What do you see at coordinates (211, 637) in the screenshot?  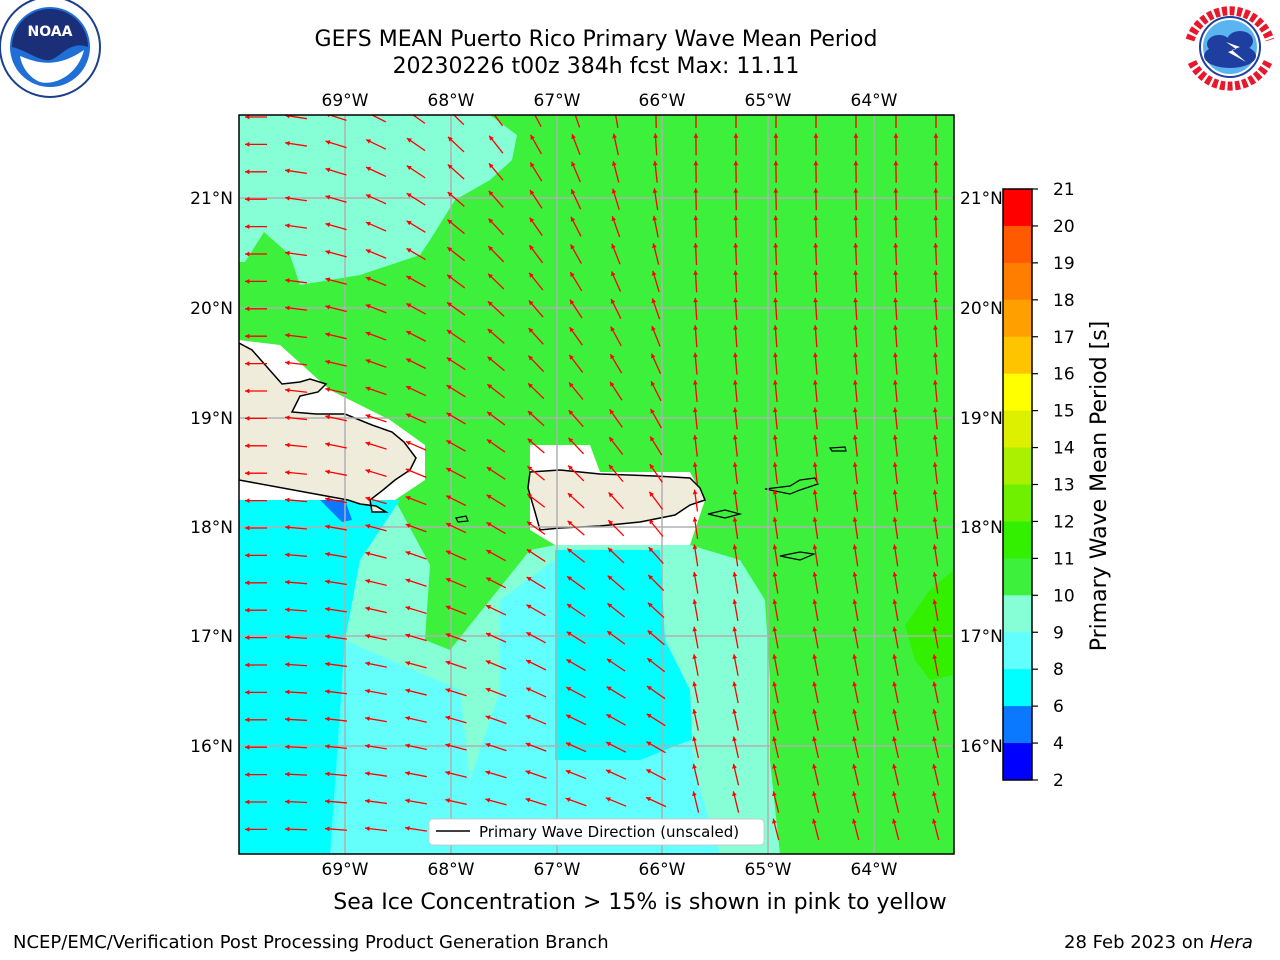 I see `lat-label-left-17n: 17°N` at bounding box center [211, 637].